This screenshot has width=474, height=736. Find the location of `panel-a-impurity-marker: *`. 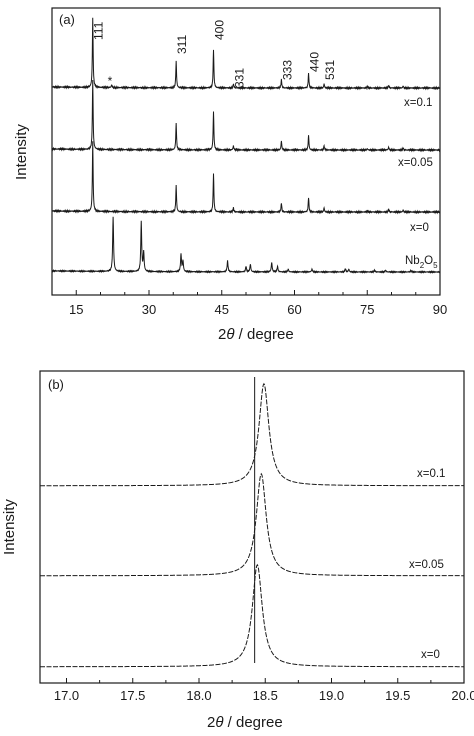

panel-a-impurity-marker: * is located at coordinates (110, 81).